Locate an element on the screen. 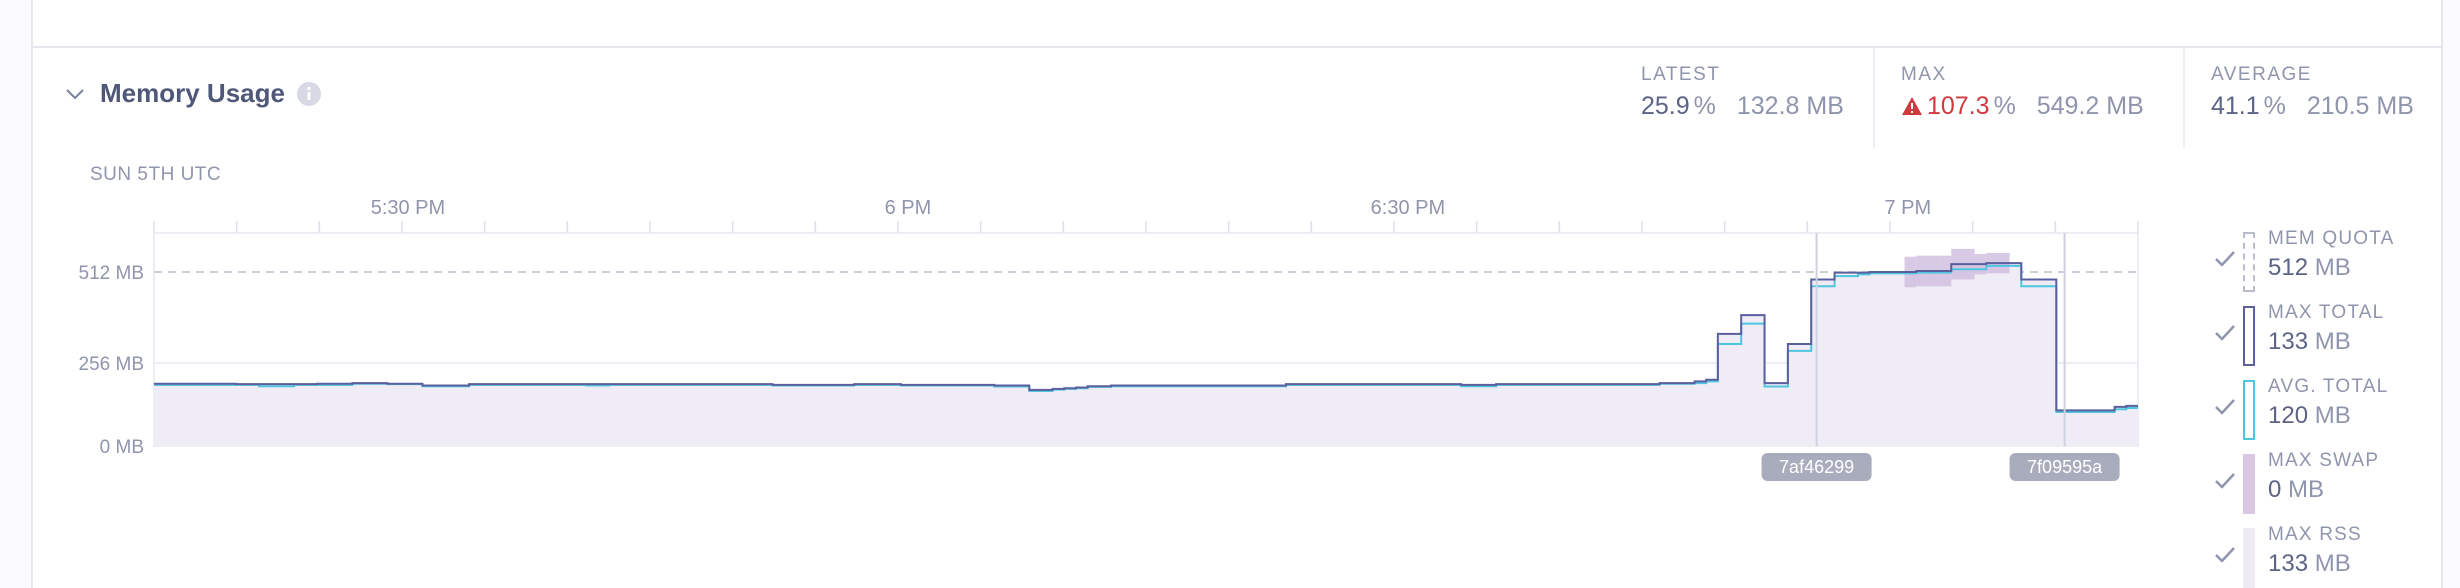 This screenshot has width=2460, height=588. stat-average-percent-unit: % is located at coordinates (2274, 106).